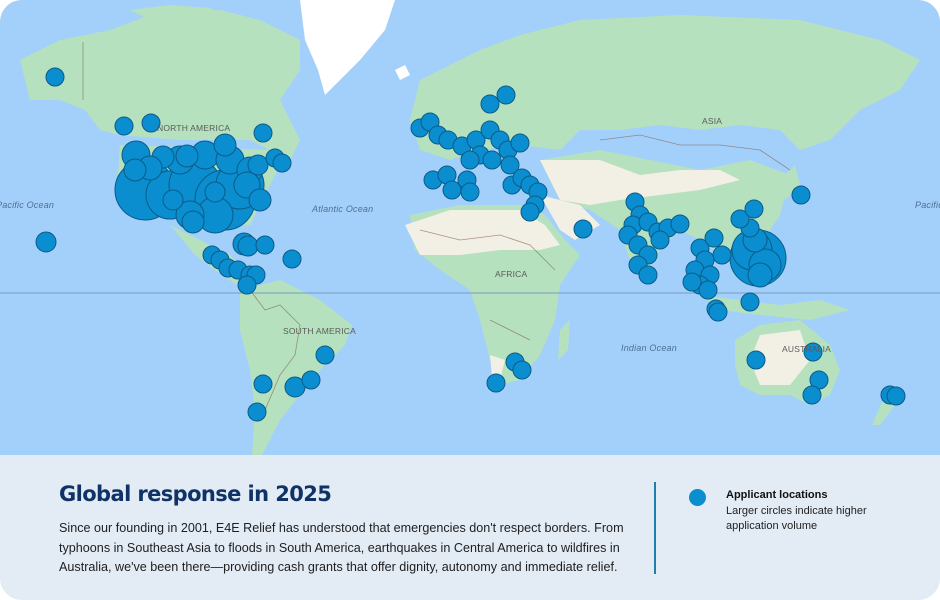 This screenshot has width=940, height=600. What do you see at coordinates (697, 497) in the screenshot?
I see `circle-marker-icon` at bounding box center [697, 497].